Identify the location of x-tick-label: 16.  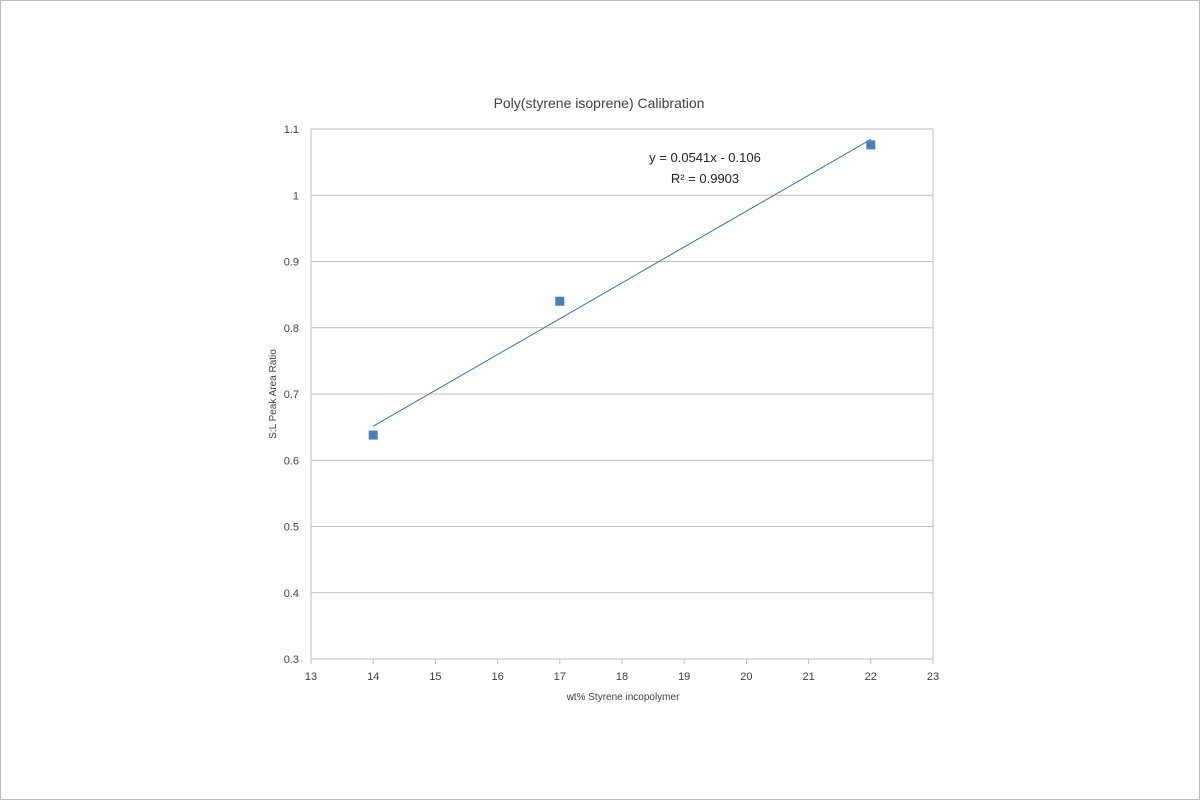
(497, 677).